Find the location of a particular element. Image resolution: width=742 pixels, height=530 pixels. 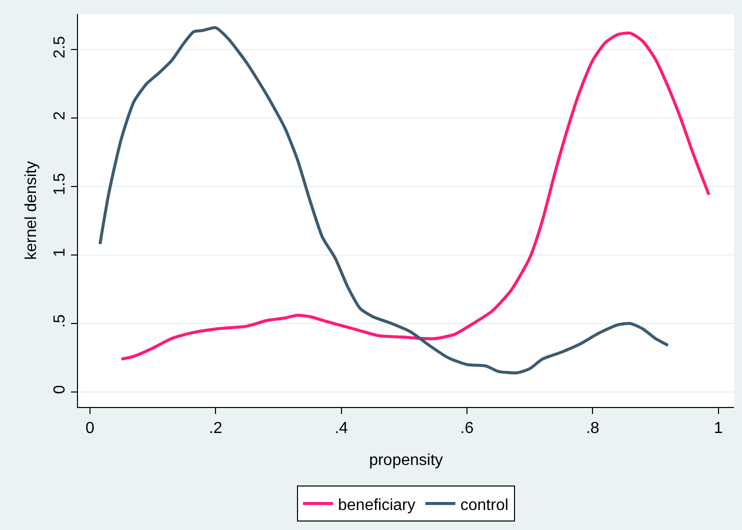

x-tick-label: .8 is located at coordinates (593, 429).